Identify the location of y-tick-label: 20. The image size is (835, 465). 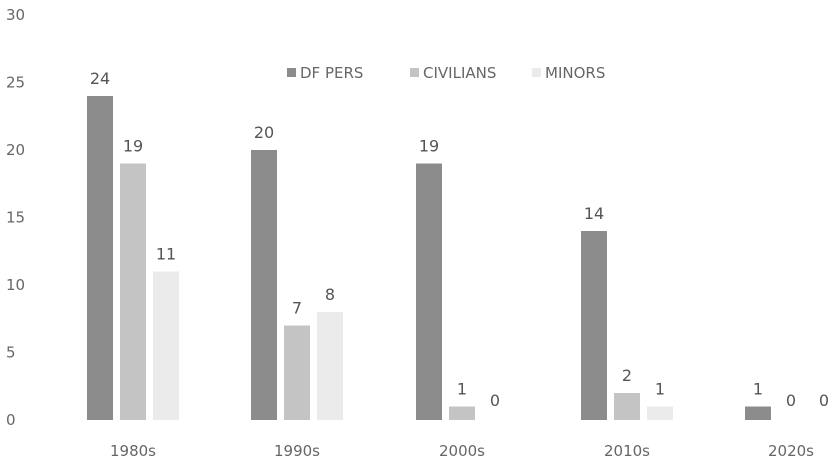
(15, 150).